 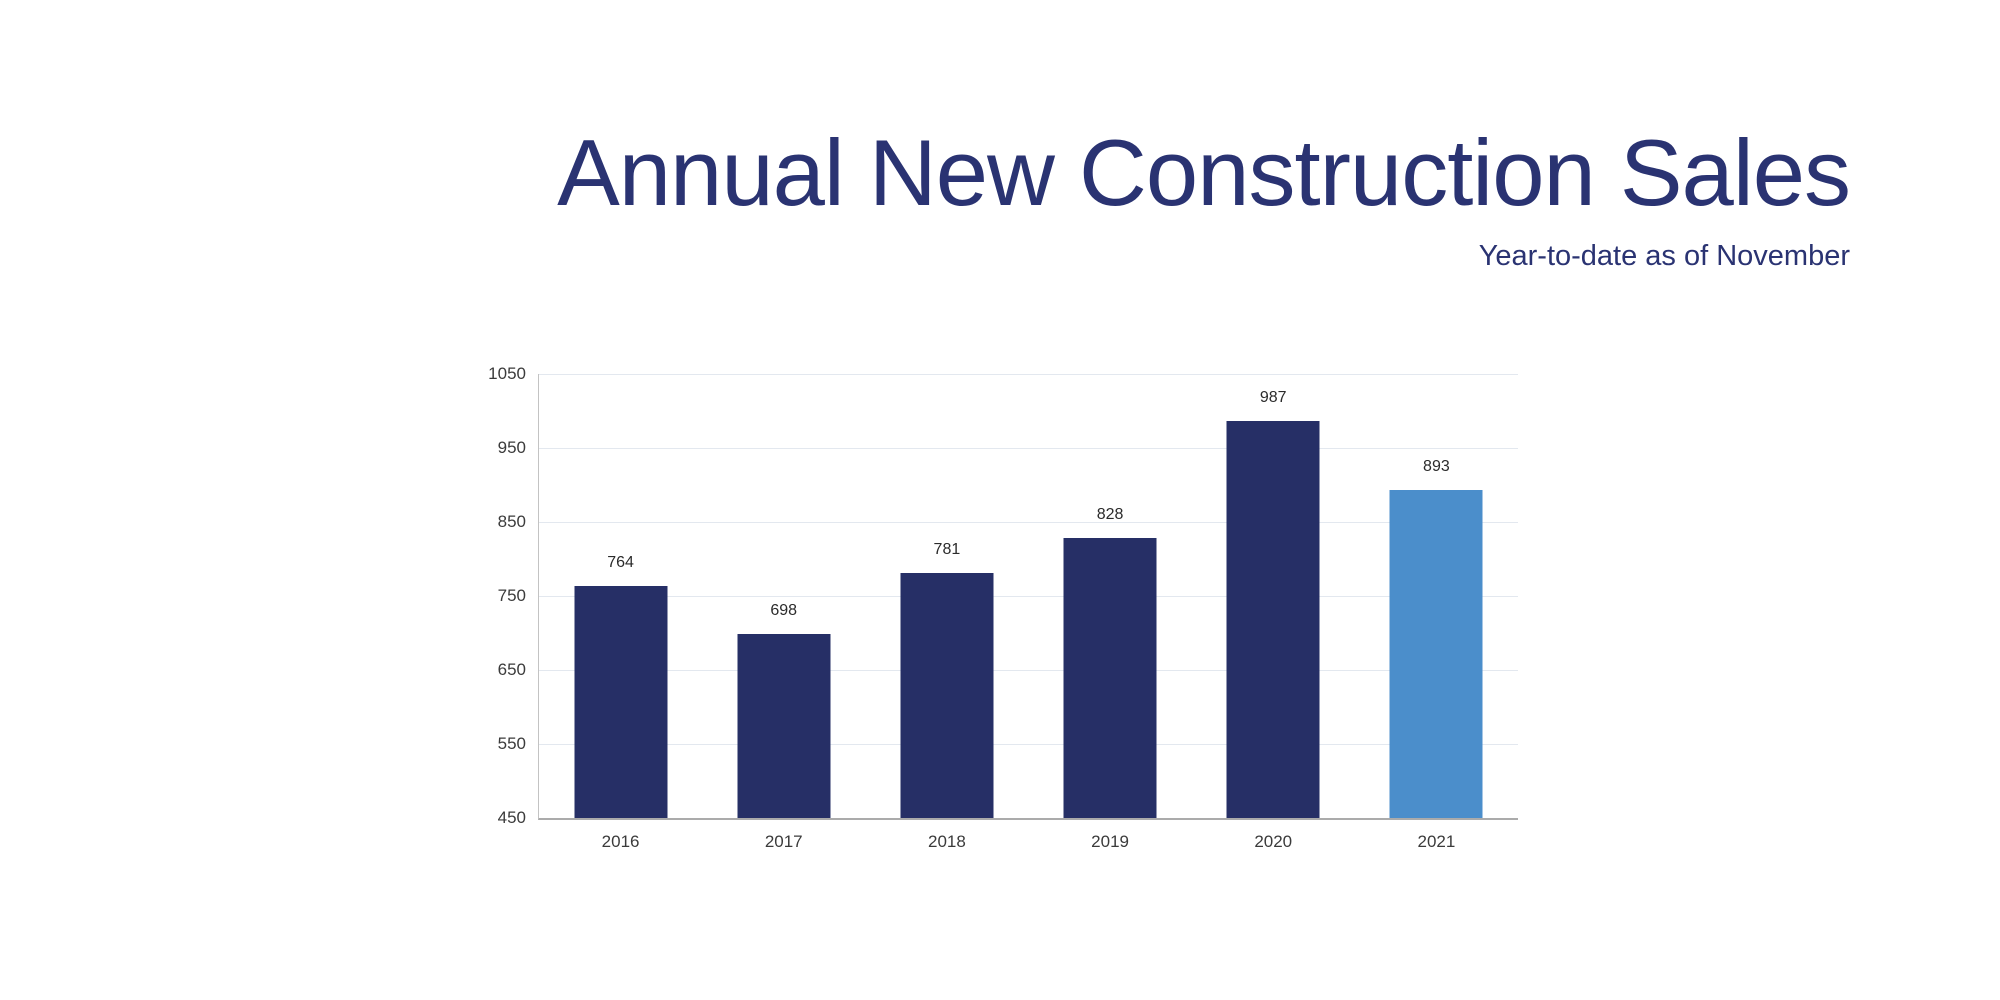 What do you see at coordinates (1436, 654) in the screenshot?
I see `bar-2021` at bounding box center [1436, 654].